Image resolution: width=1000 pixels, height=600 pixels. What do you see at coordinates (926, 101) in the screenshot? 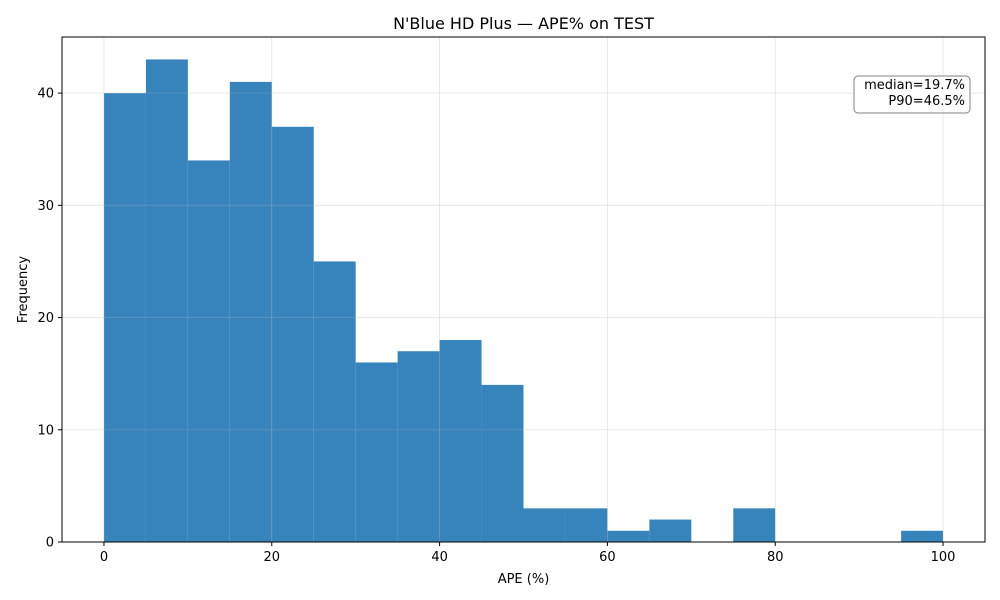
I see `stats-p90: P90=46.5%` at bounding box center [926, 101].